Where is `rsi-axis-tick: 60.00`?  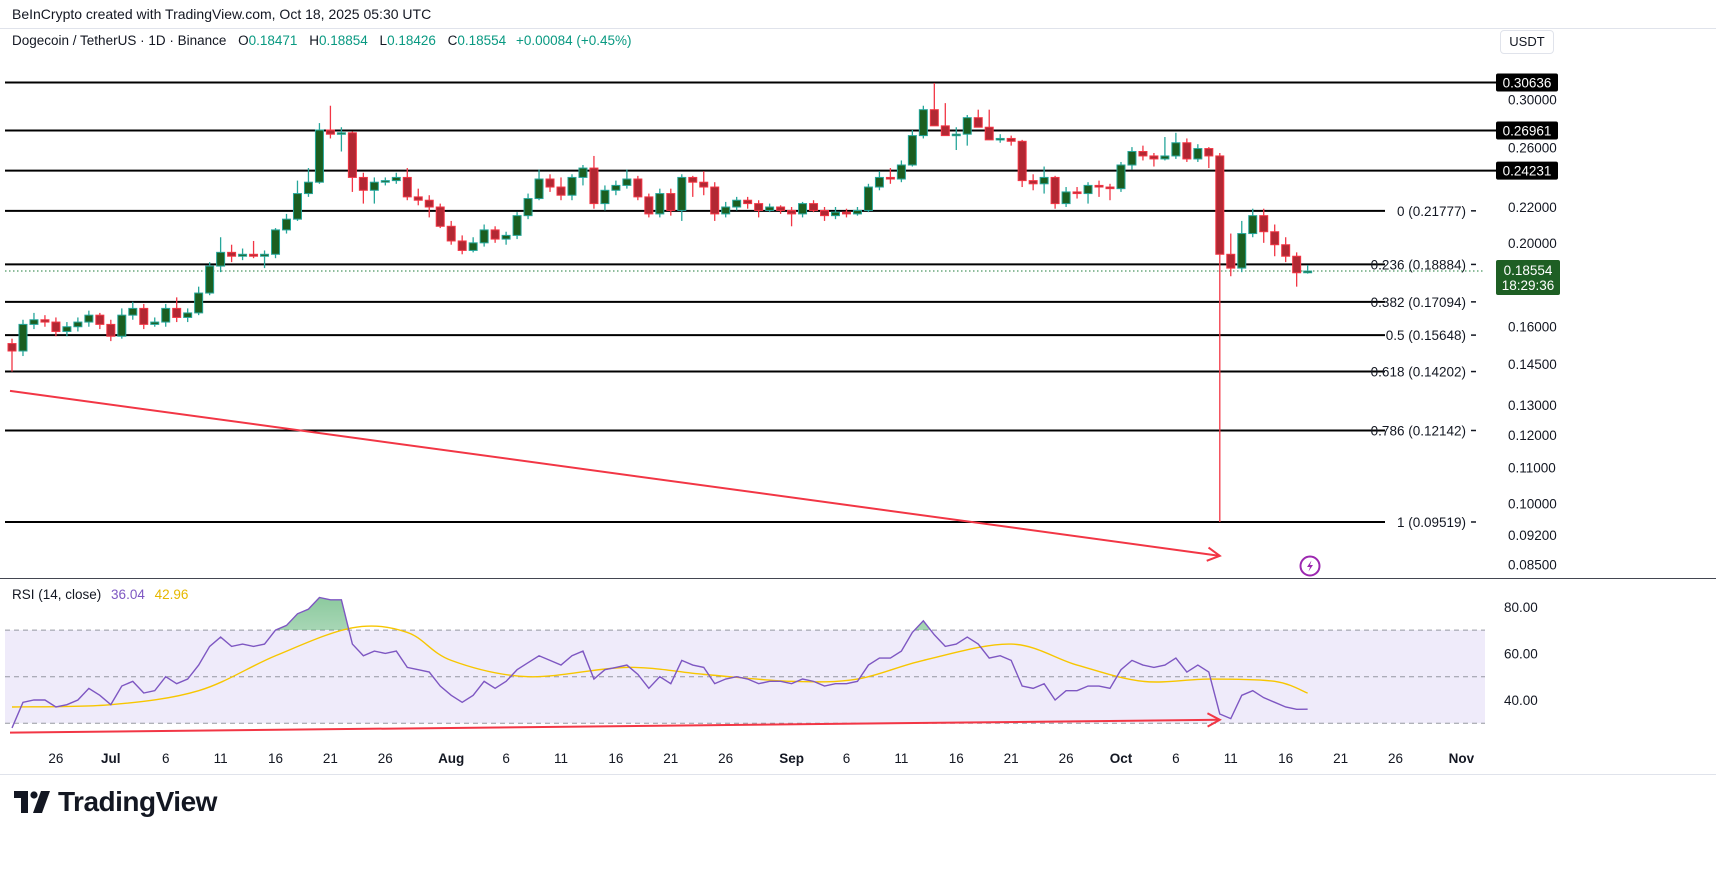 rsi-axis-tick: 60.00 is located at coordinates (1521, 653).